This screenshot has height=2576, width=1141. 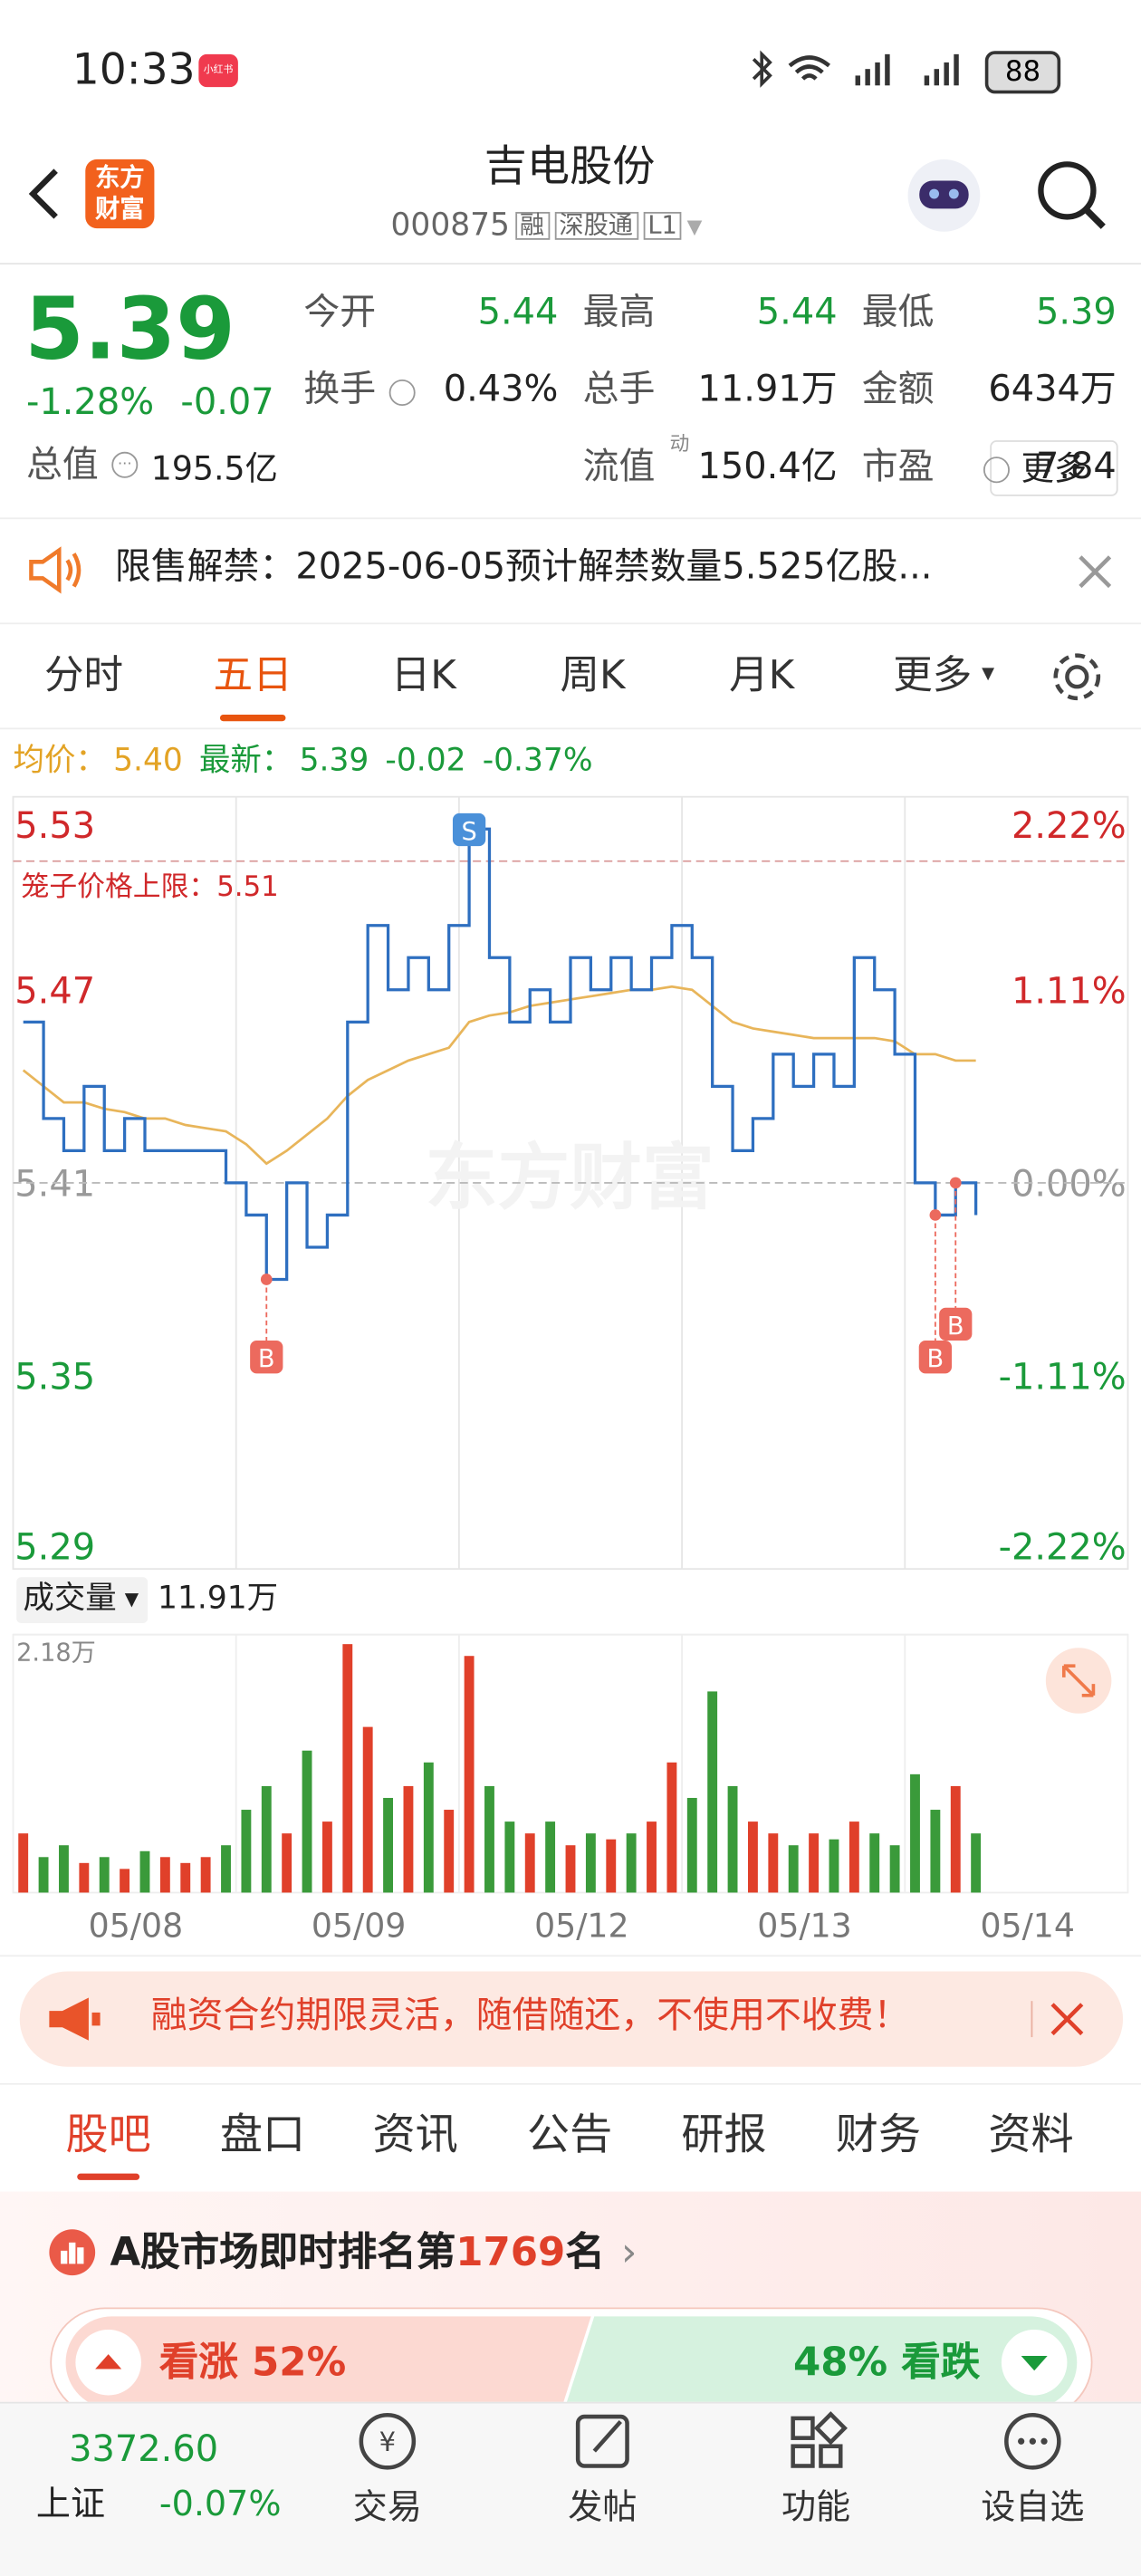 What do you see at coordinates (144, 2450) in the screenshot?
I see `index-value: 3372.60` at bounding box center [144, 2450].